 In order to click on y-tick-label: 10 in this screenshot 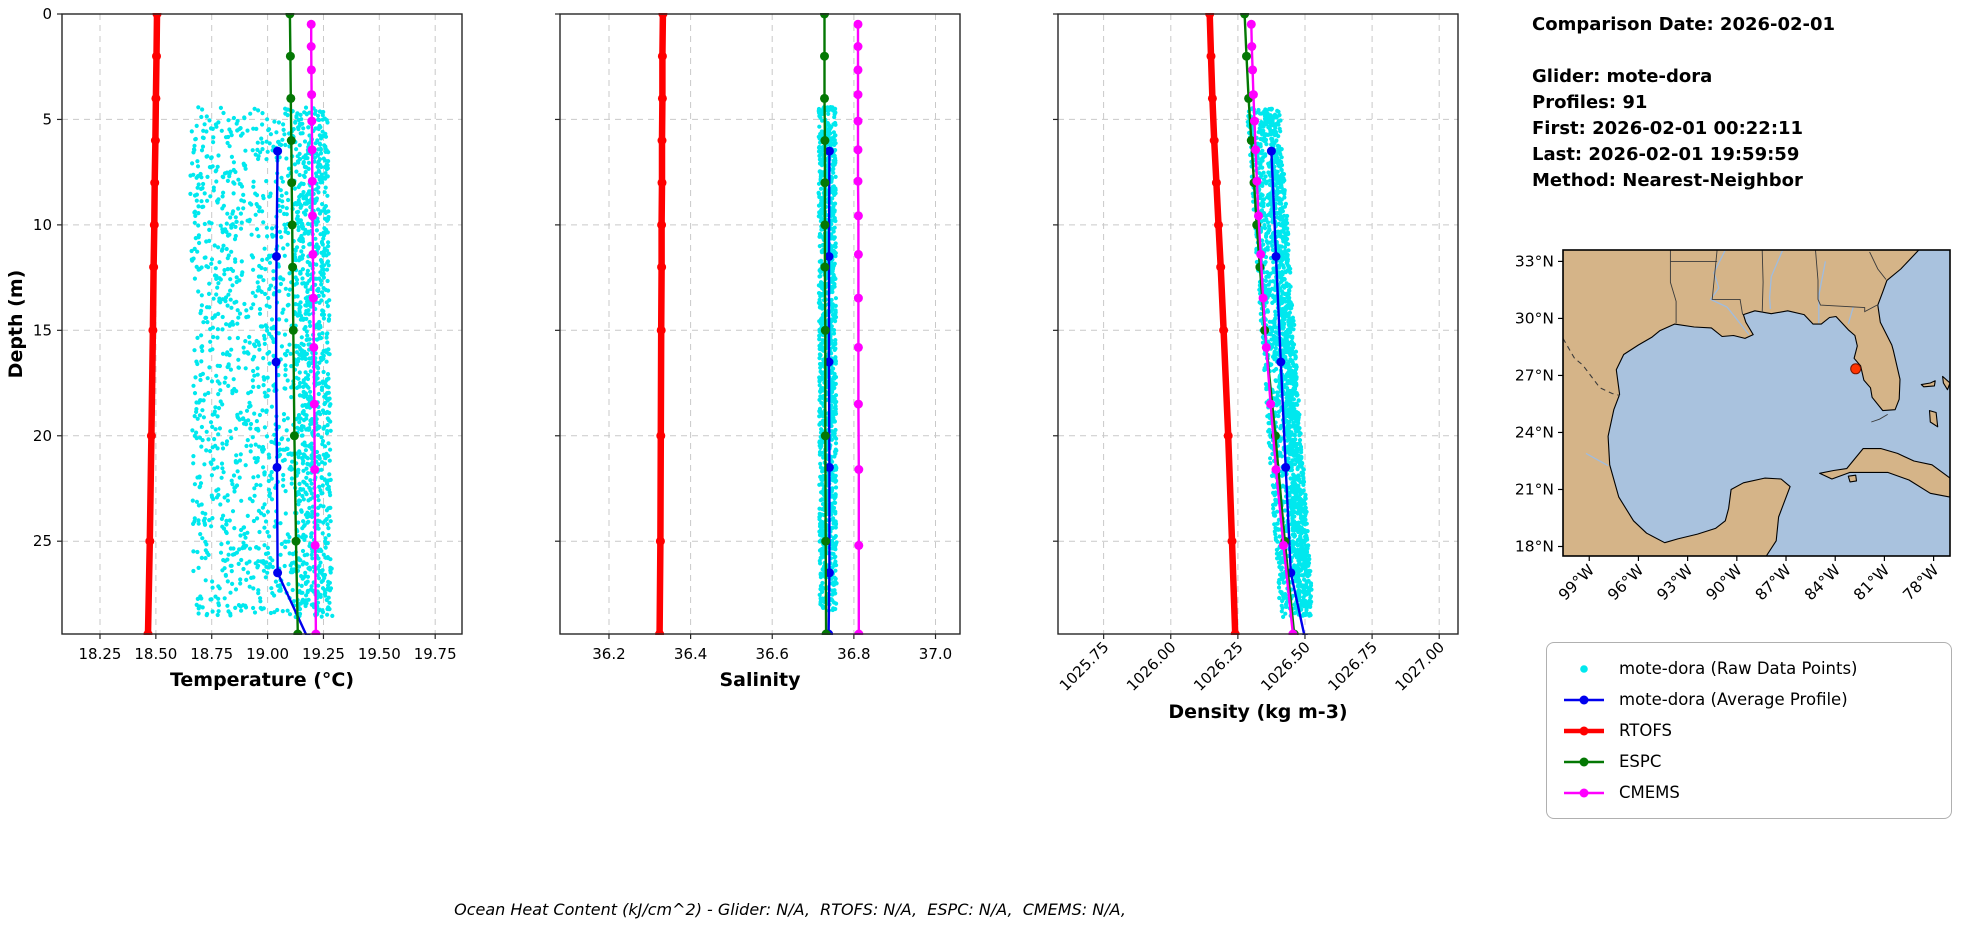, I will do `click(42, 225)`.